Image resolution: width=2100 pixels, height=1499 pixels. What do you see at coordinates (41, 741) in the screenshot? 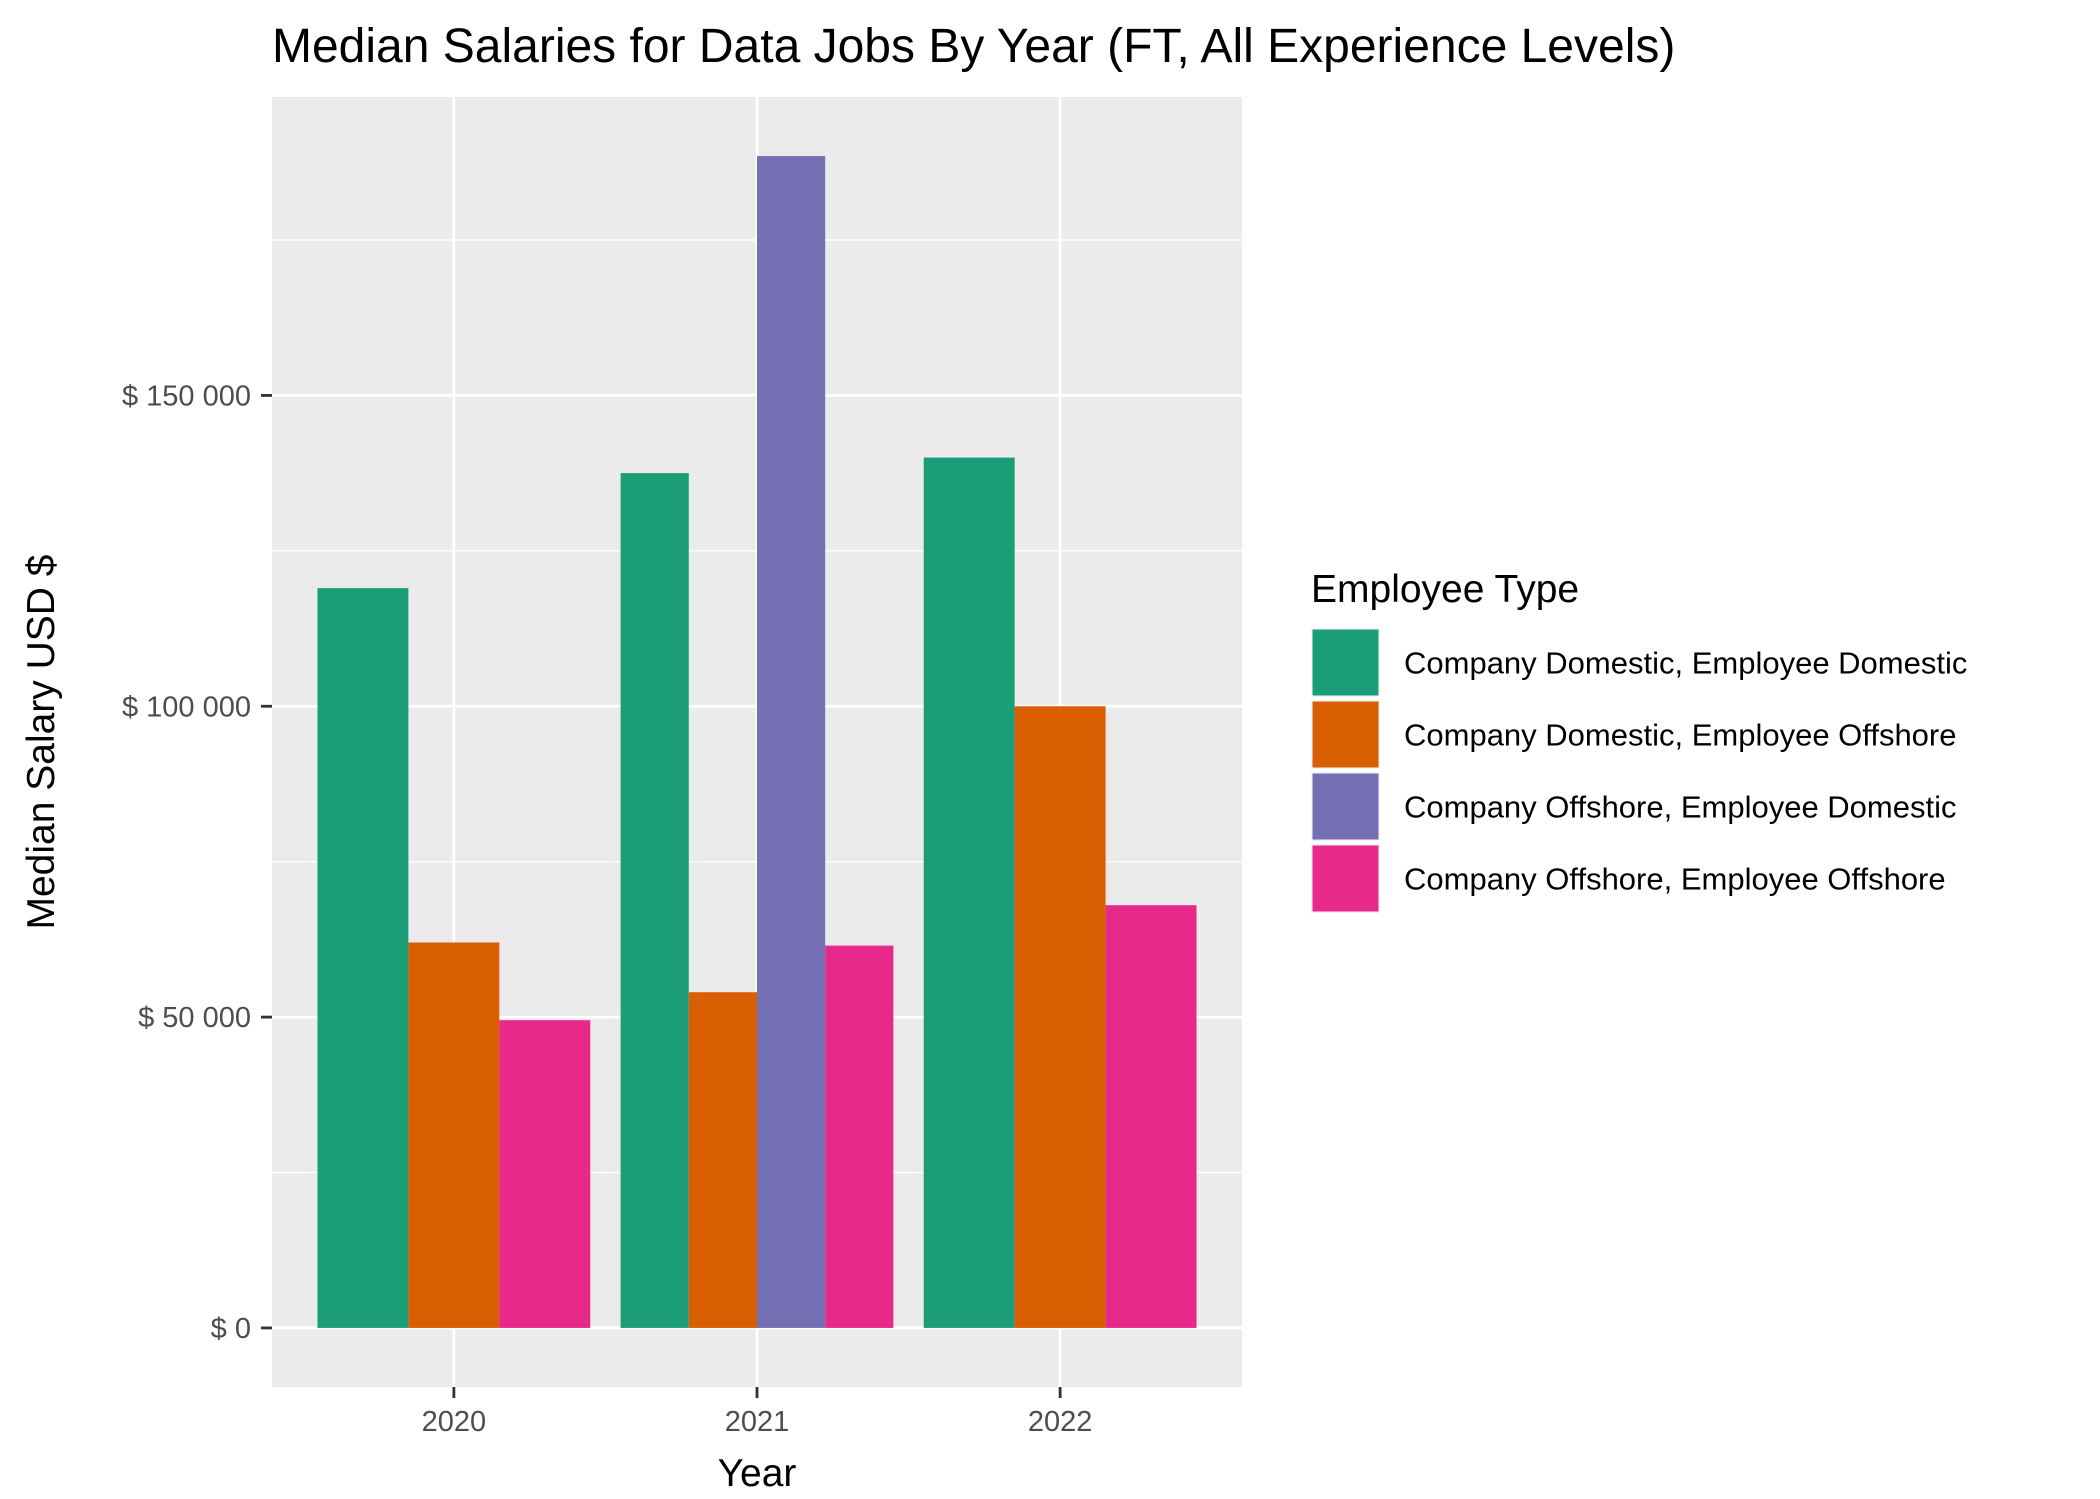
I see `y-axis-title: Median Salary USD $` at bounding box center [41, 741].